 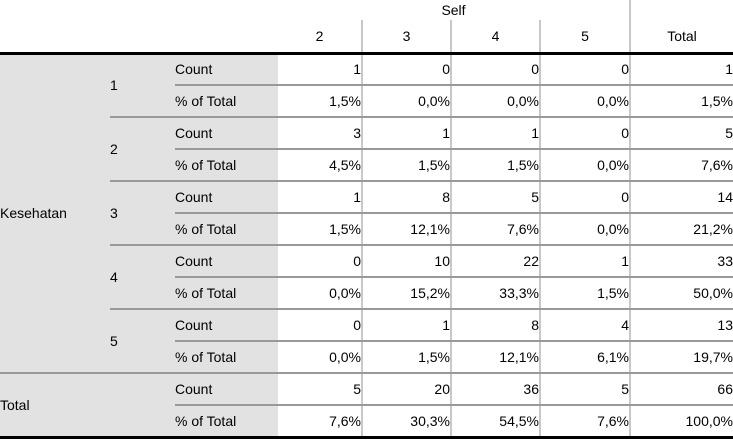 I want to click on total-row-label: Total, so click(x=87, y=406).